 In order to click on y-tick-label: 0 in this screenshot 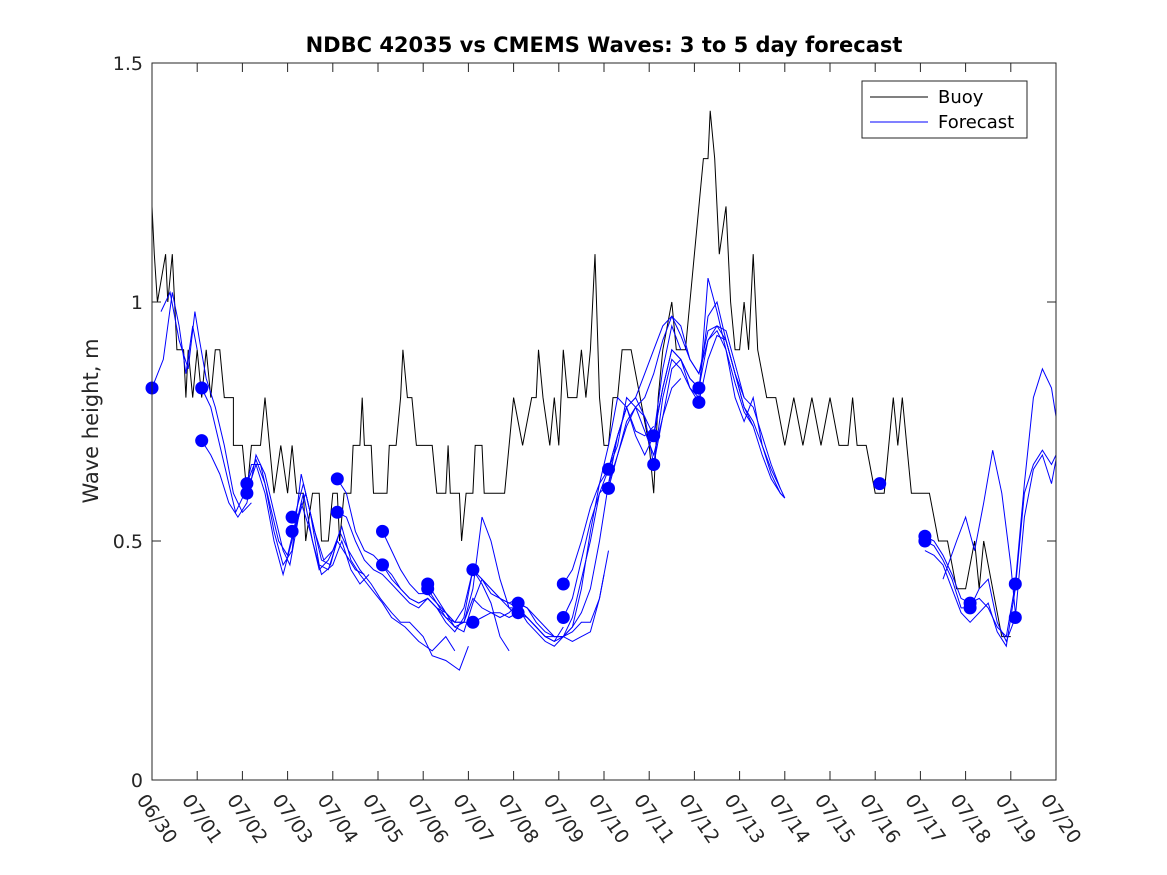, I will do `click(137, 781)`.